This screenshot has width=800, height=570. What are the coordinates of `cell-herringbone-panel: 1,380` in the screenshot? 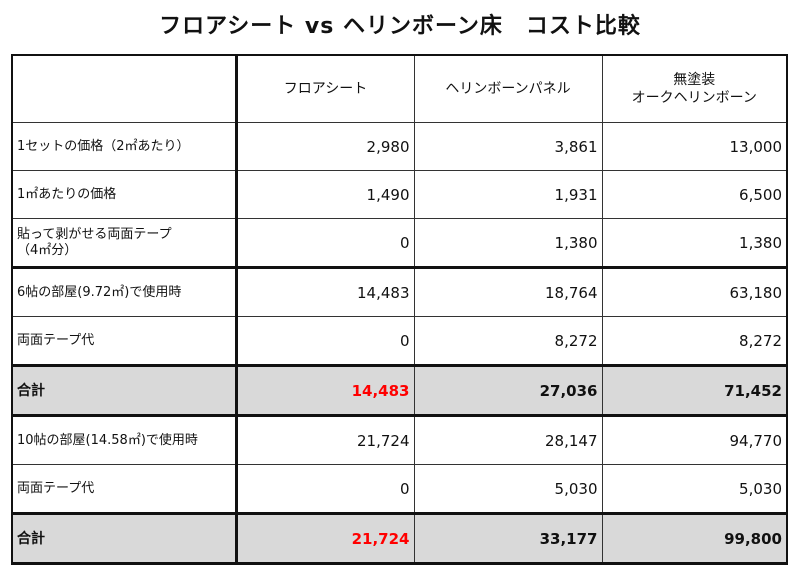 It's located at (508, 243).